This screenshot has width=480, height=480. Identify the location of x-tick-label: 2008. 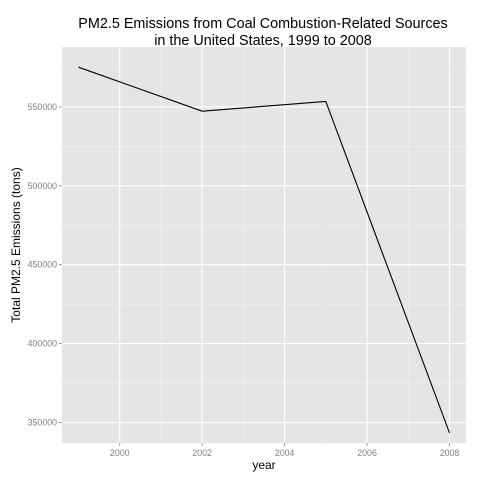
(450, 453).